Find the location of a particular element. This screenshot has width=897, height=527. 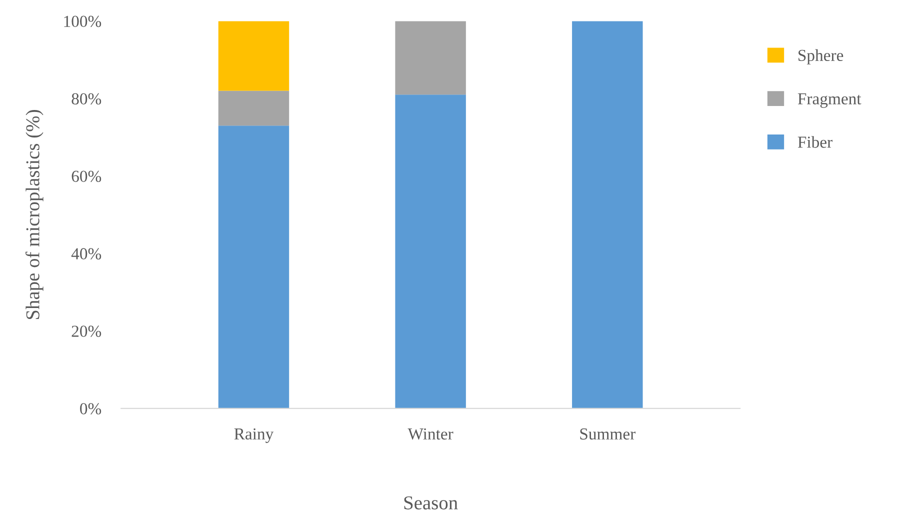

x-tick-label: Winter is located at coordinates (431, 434).